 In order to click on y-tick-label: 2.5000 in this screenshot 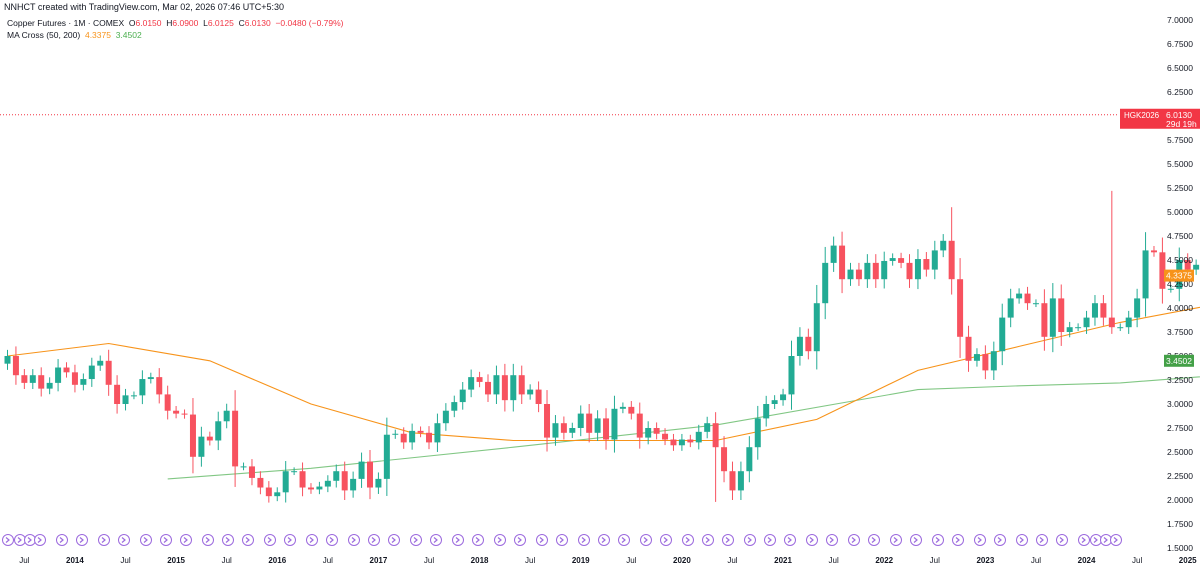, I will do `click(1180, 452)`.